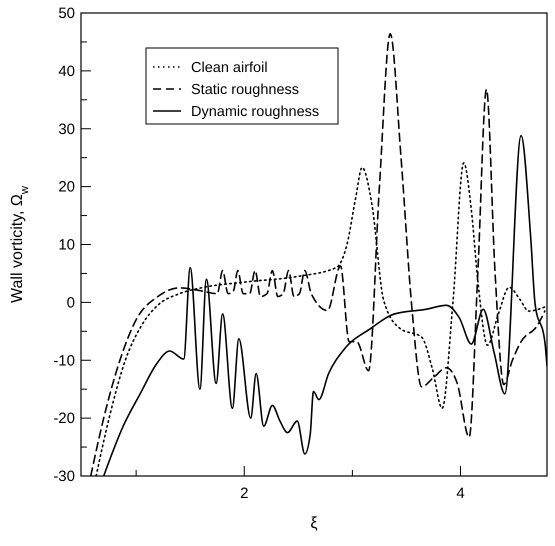 The image size is (555, 546). What do you see at coordinates (66, 245) in the screenshot?
I see `y-tick-label: 10` at bounding box center [66, 245].